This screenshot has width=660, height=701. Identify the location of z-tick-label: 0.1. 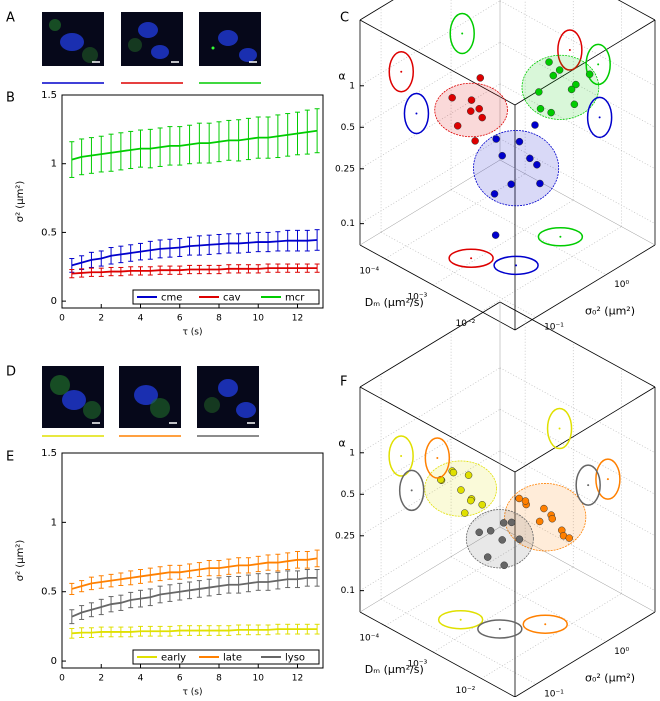
(348, 224).